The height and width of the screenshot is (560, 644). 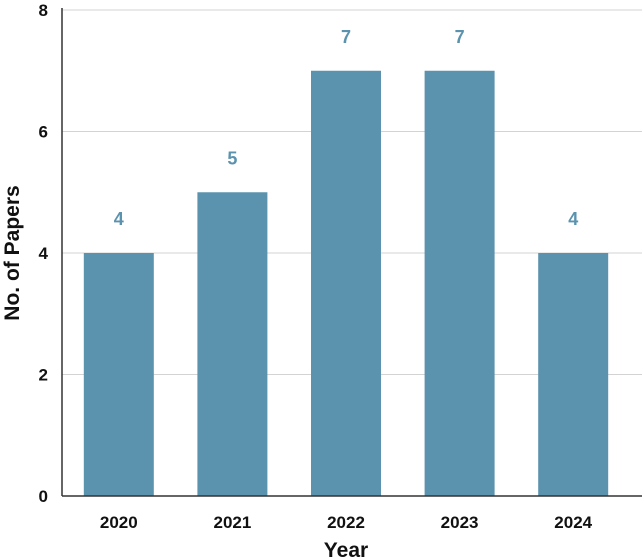 What do you see at coordinates (118, 374) in the screenshot?
I see `bar-2020` at bounding box center [118, 374].